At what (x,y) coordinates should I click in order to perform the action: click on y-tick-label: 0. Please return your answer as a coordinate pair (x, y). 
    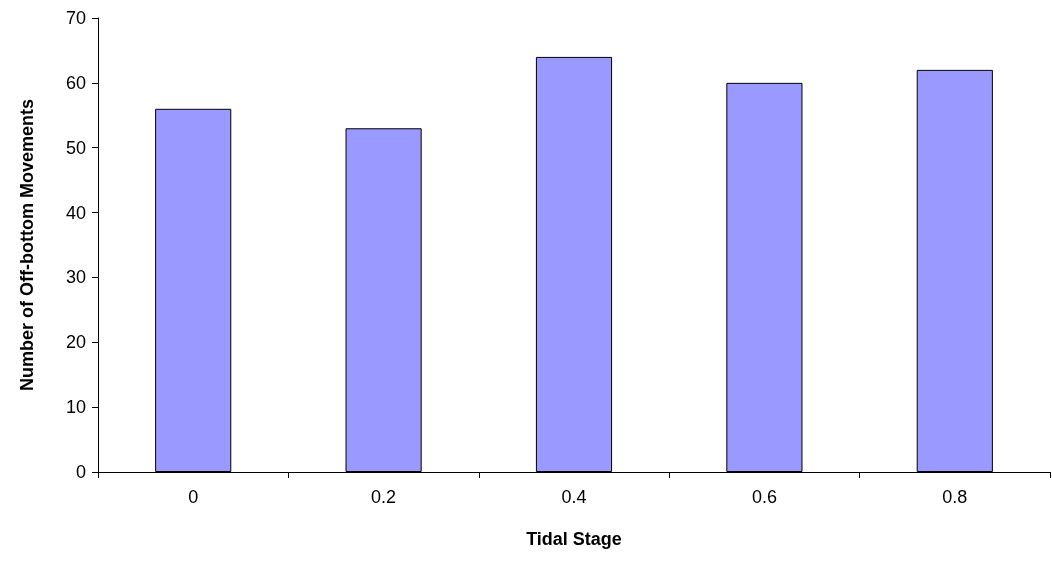
    Looking at the image, I should click on (80, 472).